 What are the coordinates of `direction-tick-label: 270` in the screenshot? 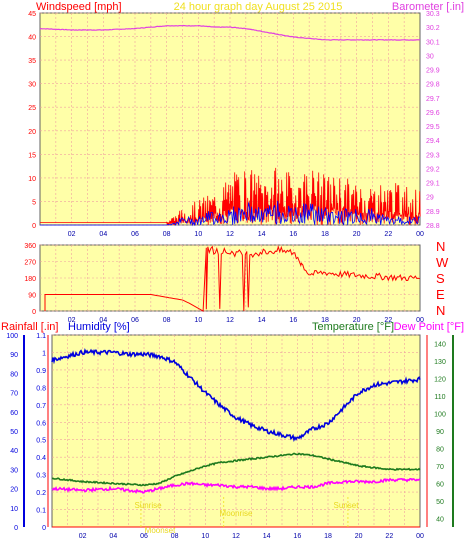 It's located at (30, 263).